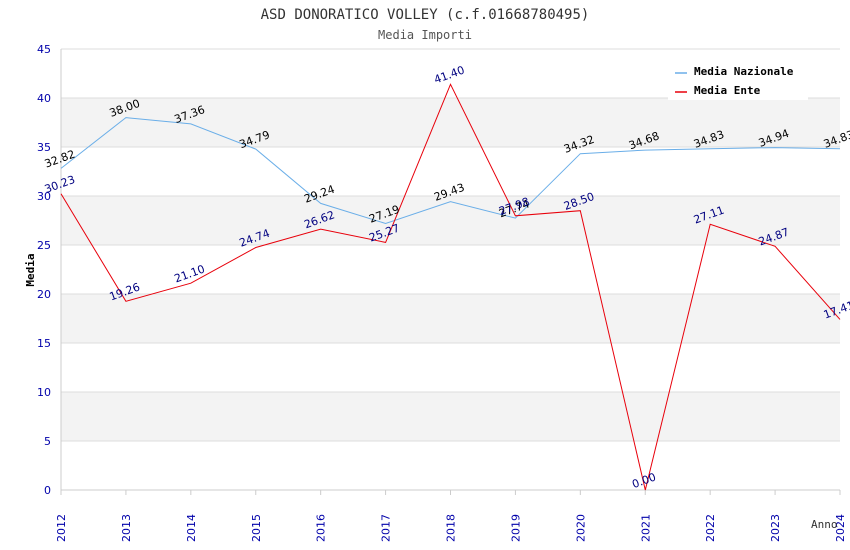 Image resolution: width=850 pixels, height=550 pixels. Describe the element at coordinates (710, 528) in the screenshot. I see `x-tick-label: 2022` at that location.